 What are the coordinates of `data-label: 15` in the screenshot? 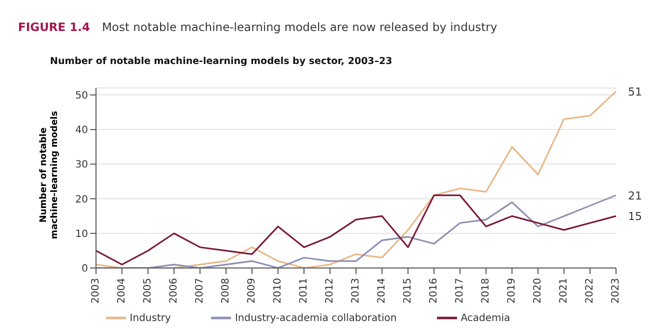 It's located at (635, 217).